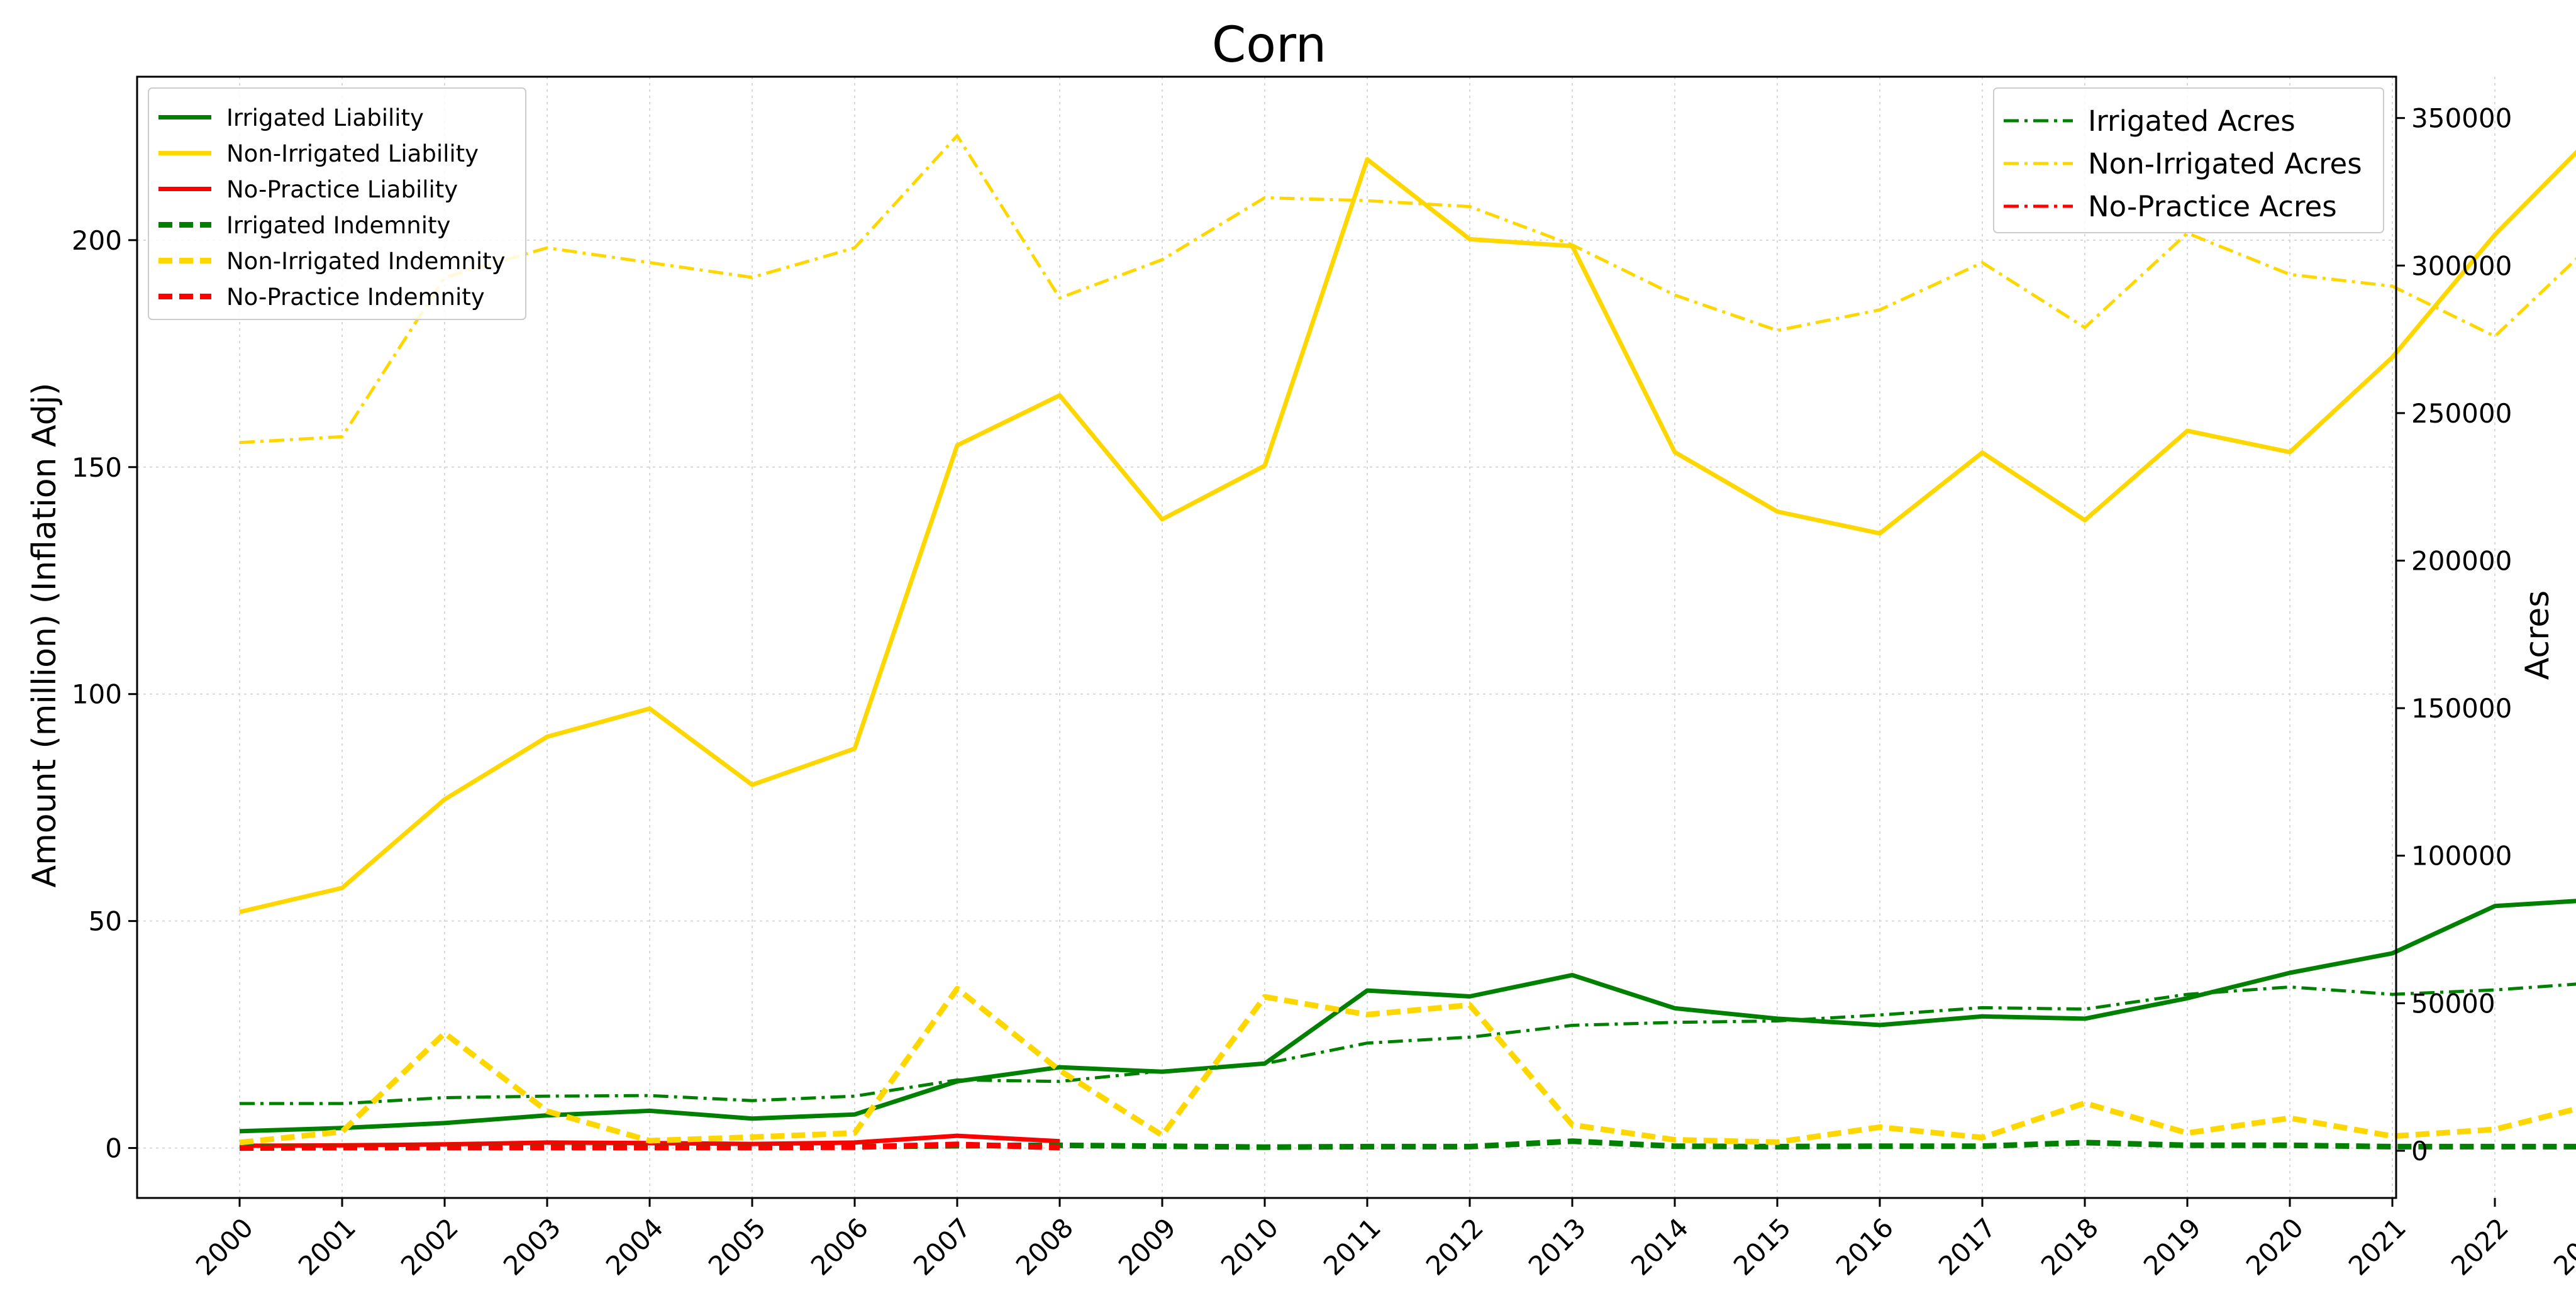 The height and width of the screenshot is (1308, 2576). Describe the element at coordinates (2479, 1246) in the screenshot. I see `x-tick-label: 2022` at that location.